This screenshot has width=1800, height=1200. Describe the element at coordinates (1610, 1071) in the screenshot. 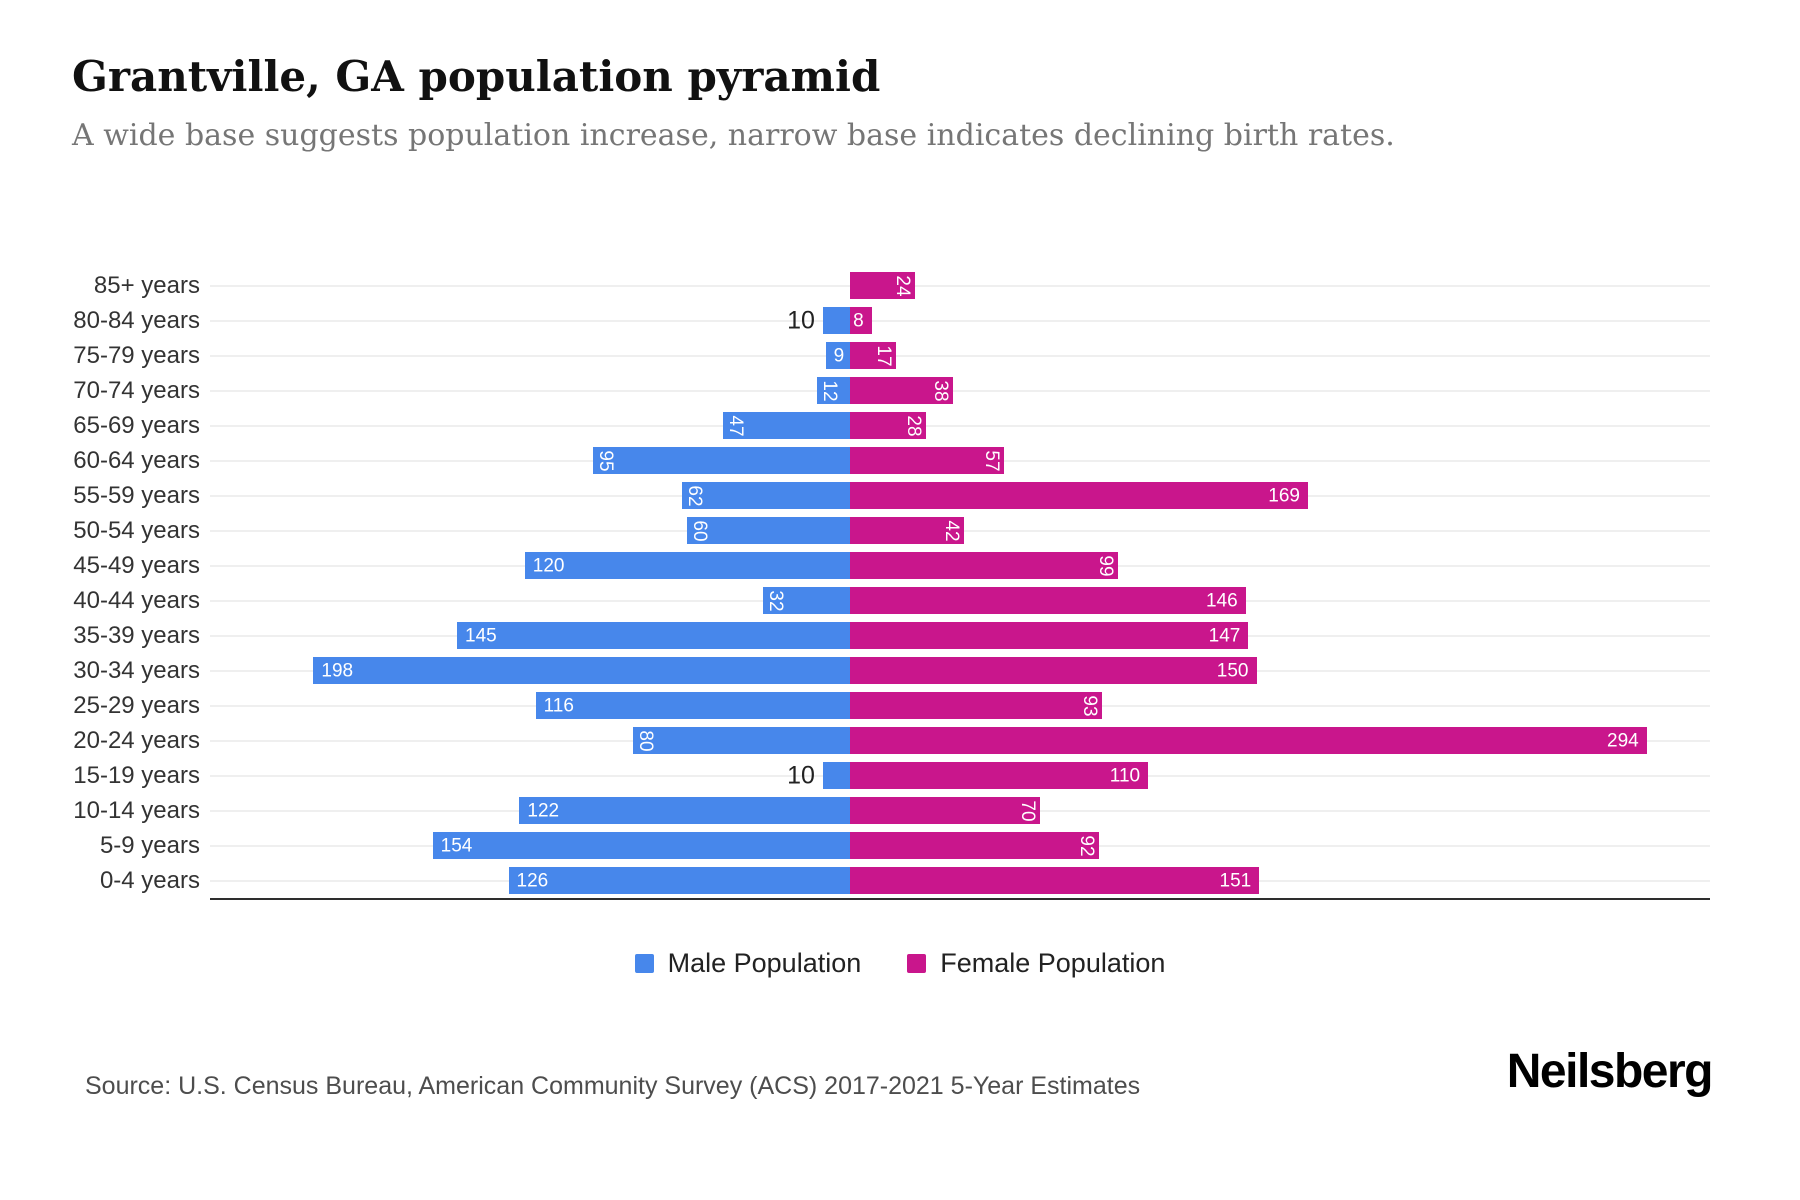

I see `neilsberg-logo: Neilsberg` at that location.